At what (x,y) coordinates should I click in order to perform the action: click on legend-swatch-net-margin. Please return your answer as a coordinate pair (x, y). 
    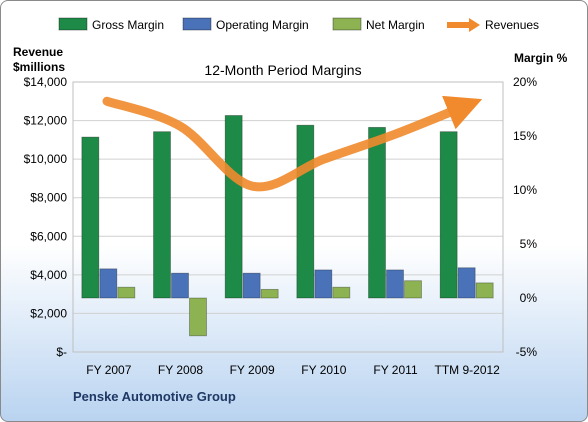
    Looking at the image, I should click on (347, 24).